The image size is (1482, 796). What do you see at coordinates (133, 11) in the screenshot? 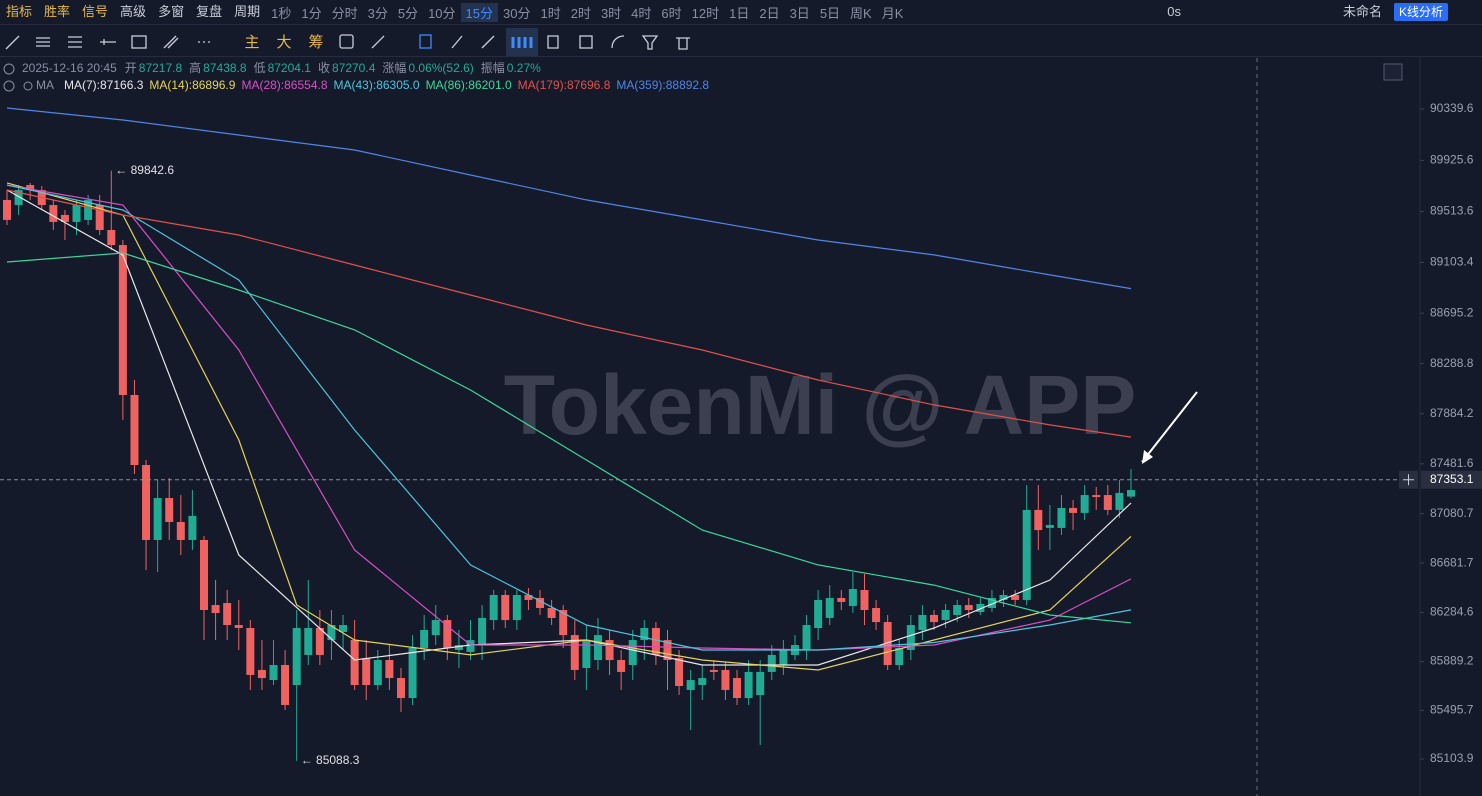
I see `toolbar-item: 高级` at bounding box center [133, 11].